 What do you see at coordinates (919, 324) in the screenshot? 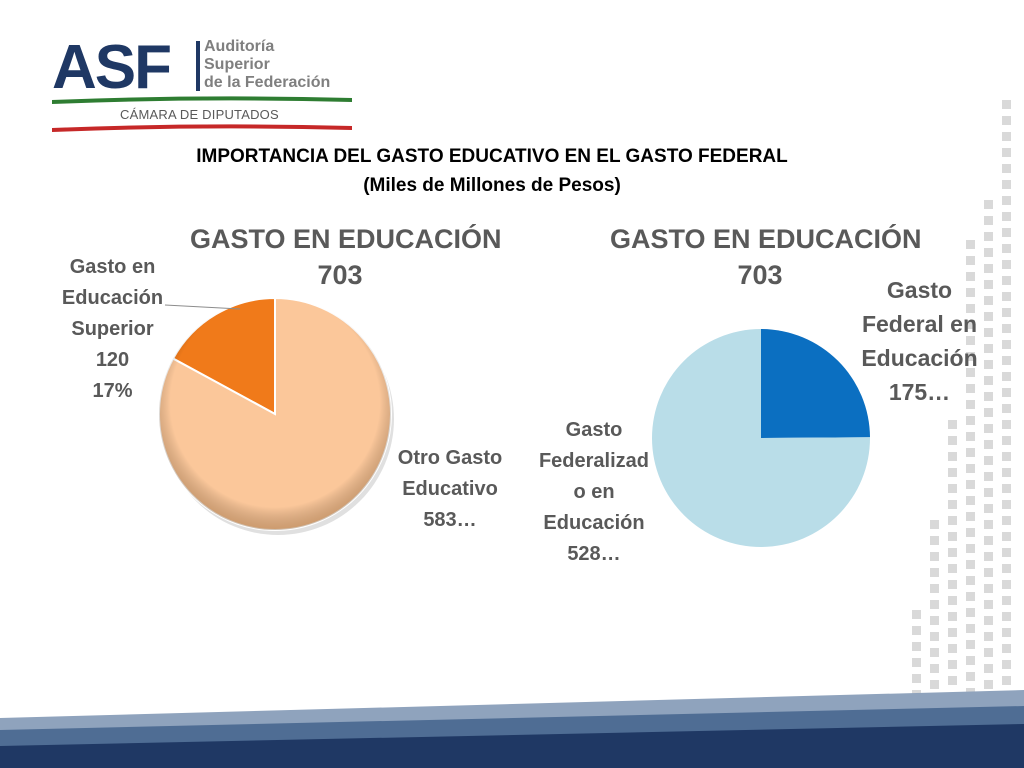
I see `chart2-label-line: Federal en` at bounding box center [919, 324].